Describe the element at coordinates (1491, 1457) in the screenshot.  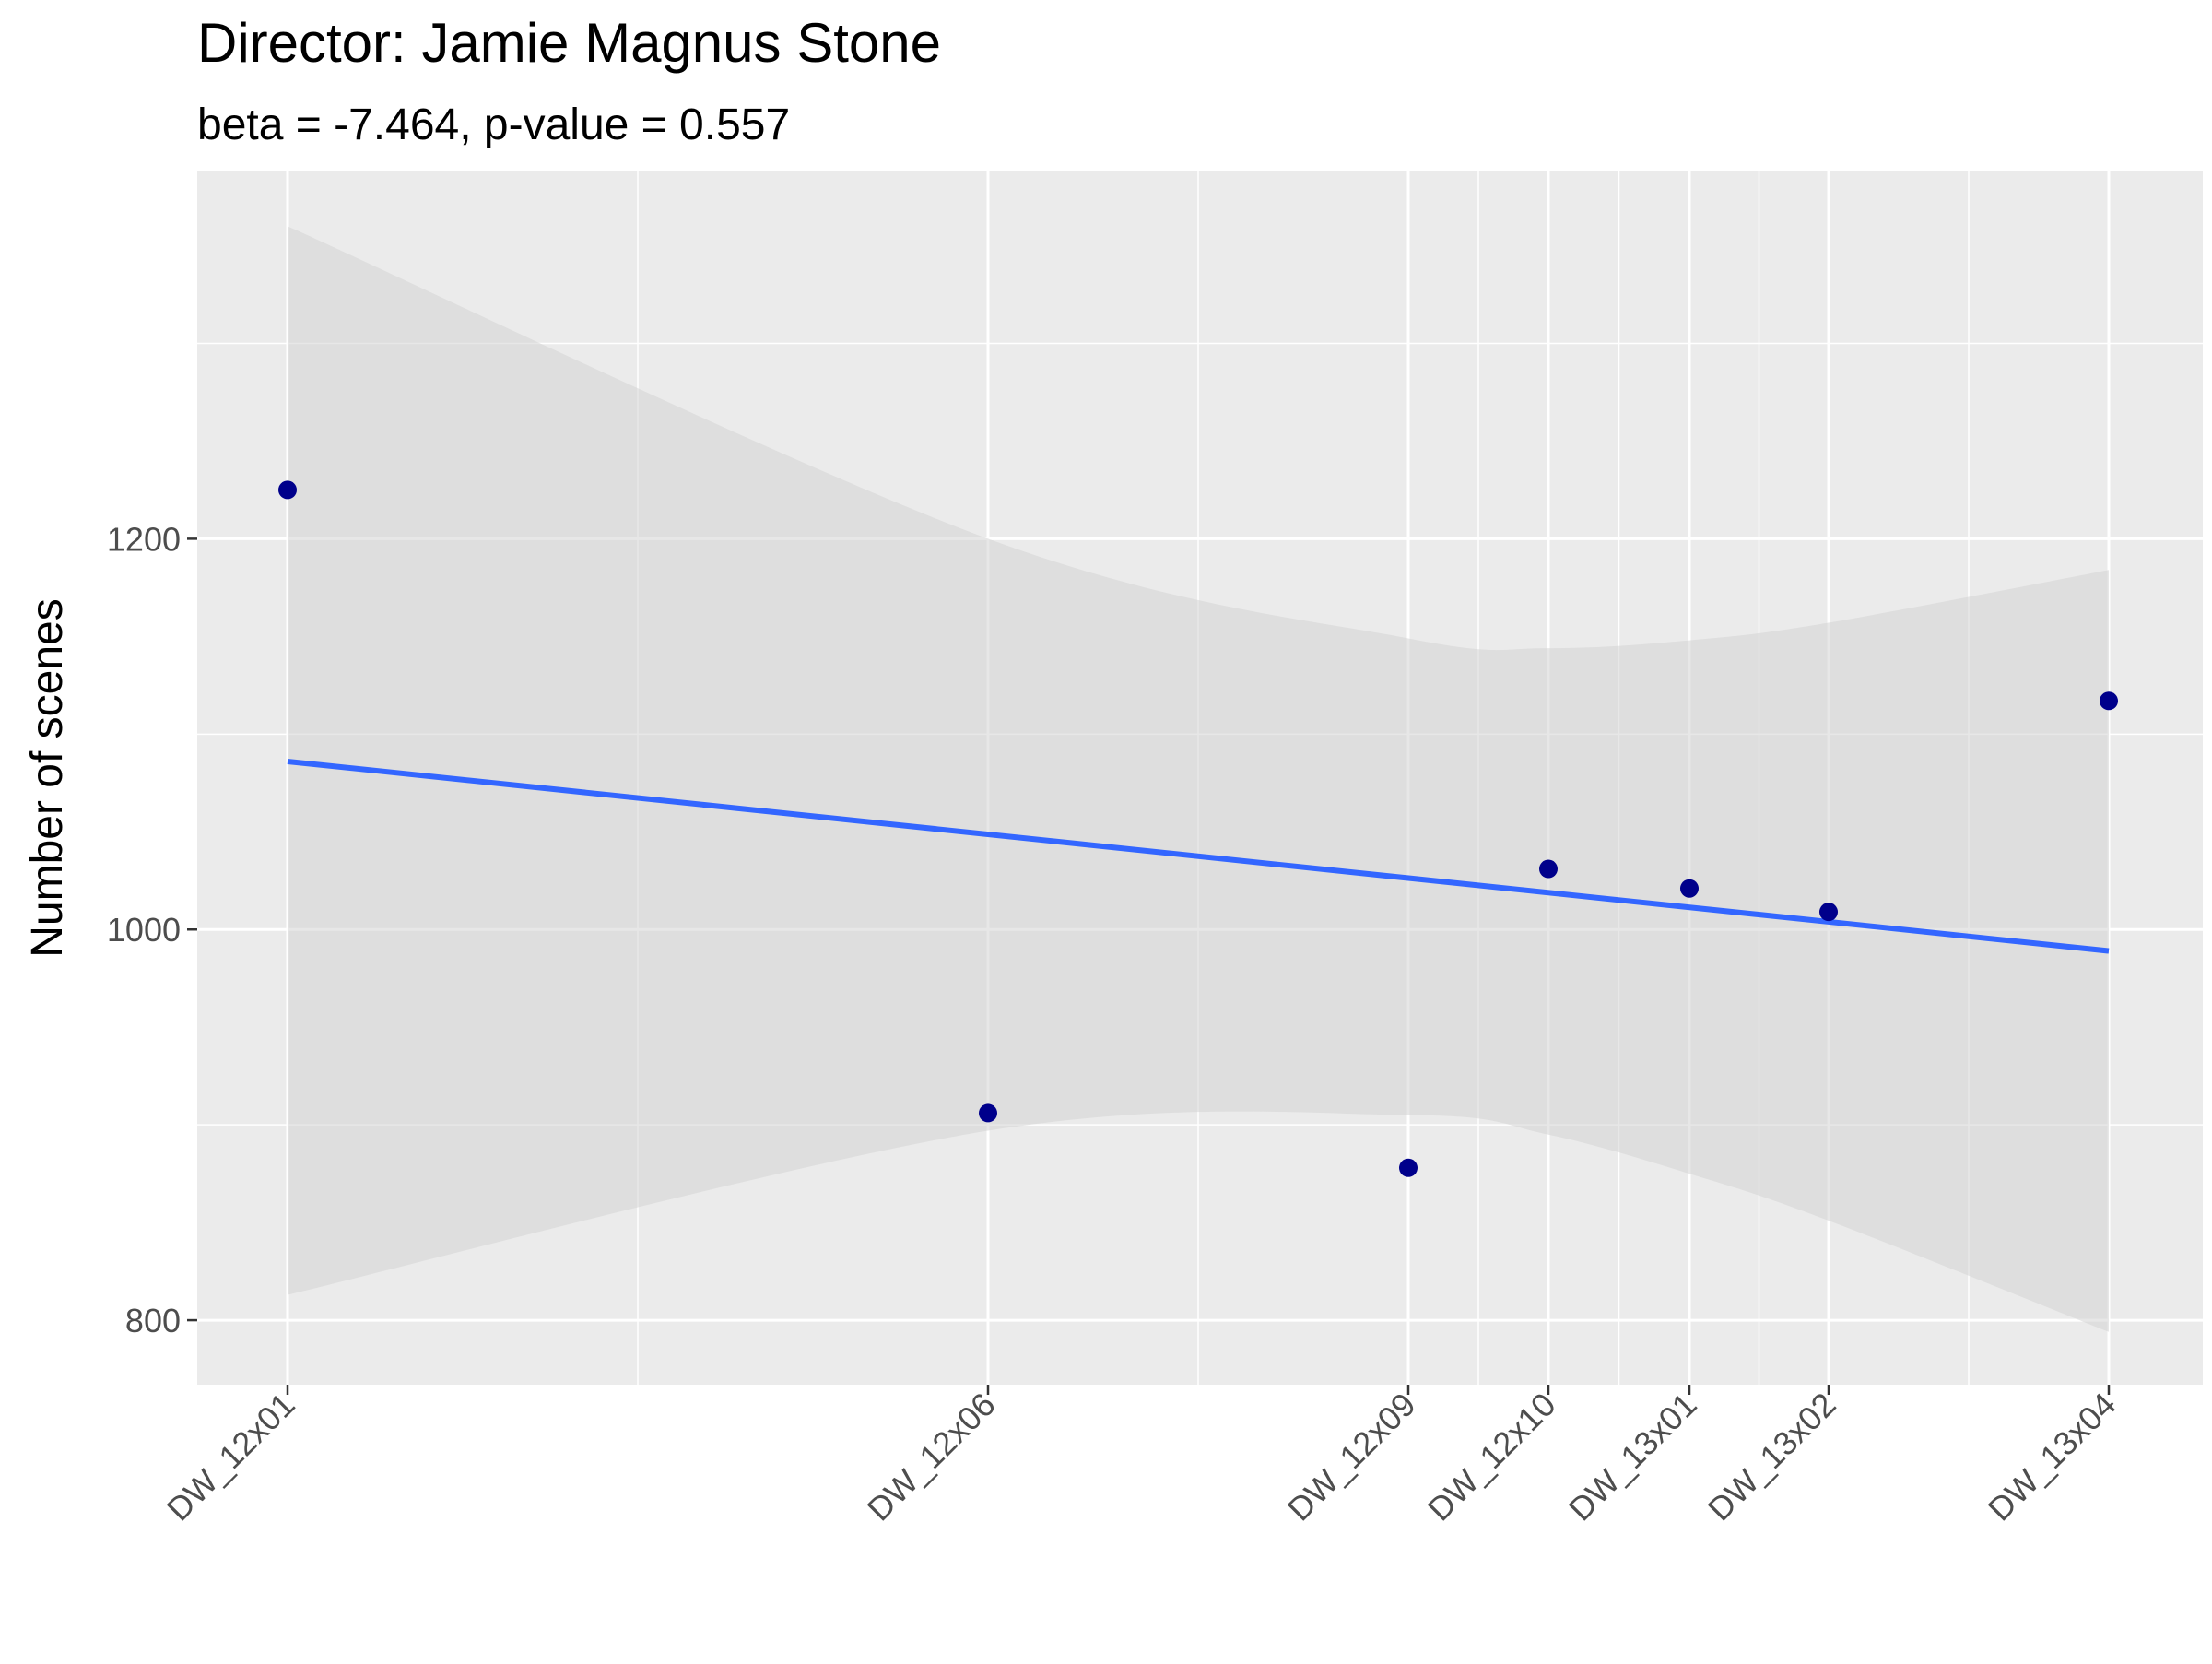
I see `x-tick-label: DW_12x10` at that location.